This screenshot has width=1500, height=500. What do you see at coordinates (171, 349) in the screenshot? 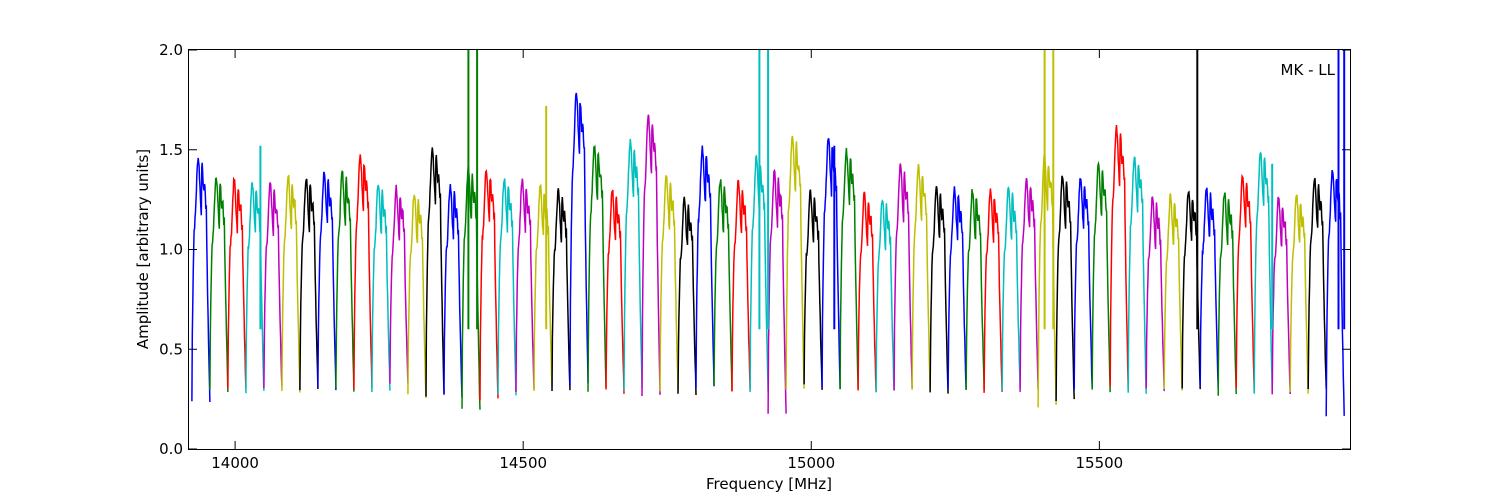
I see `y-tick-label: 0.5` at bounding box center [171, 349].